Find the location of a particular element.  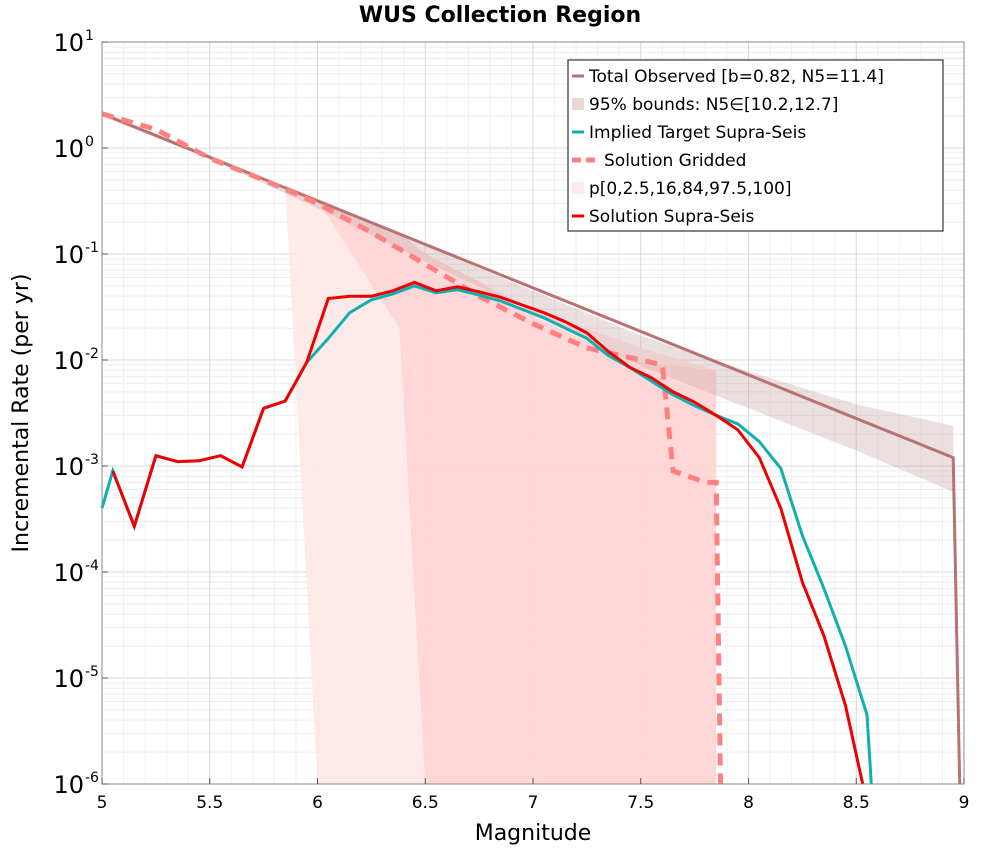

x-tick-label: 8 is located at coordinates (748, 803).